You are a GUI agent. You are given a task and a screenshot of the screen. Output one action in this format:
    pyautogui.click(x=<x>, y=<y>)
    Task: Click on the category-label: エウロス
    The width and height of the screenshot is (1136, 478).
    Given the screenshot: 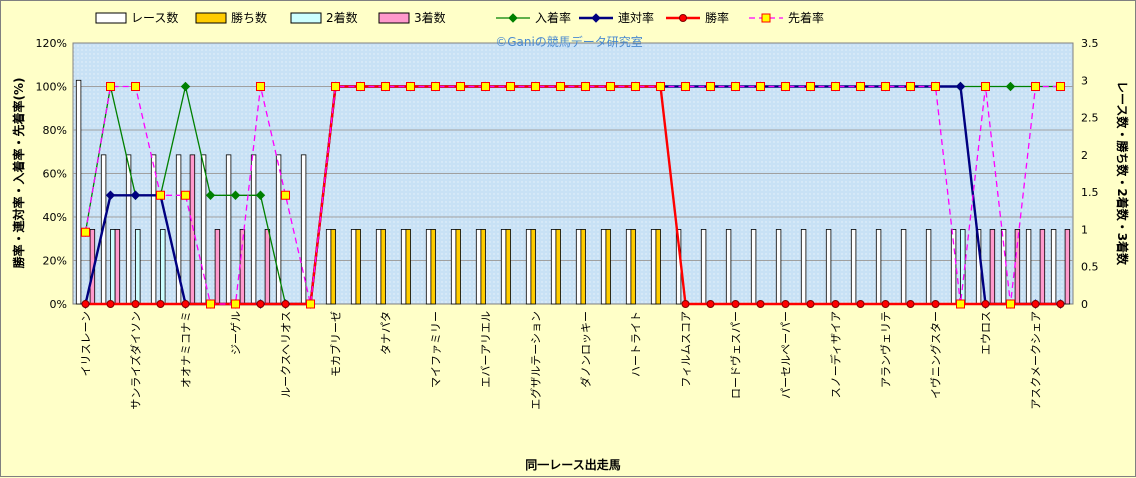 What is the action you would take?
    pyautogui.click(x=986, y=333)
    